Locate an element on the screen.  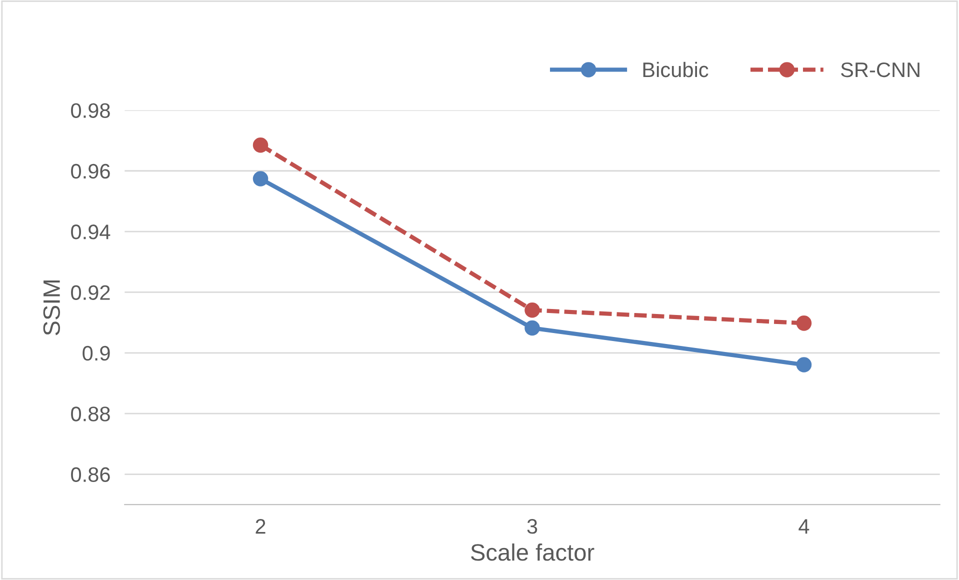
y-tick-label: 0.92 is located at coordinates (90, 292).